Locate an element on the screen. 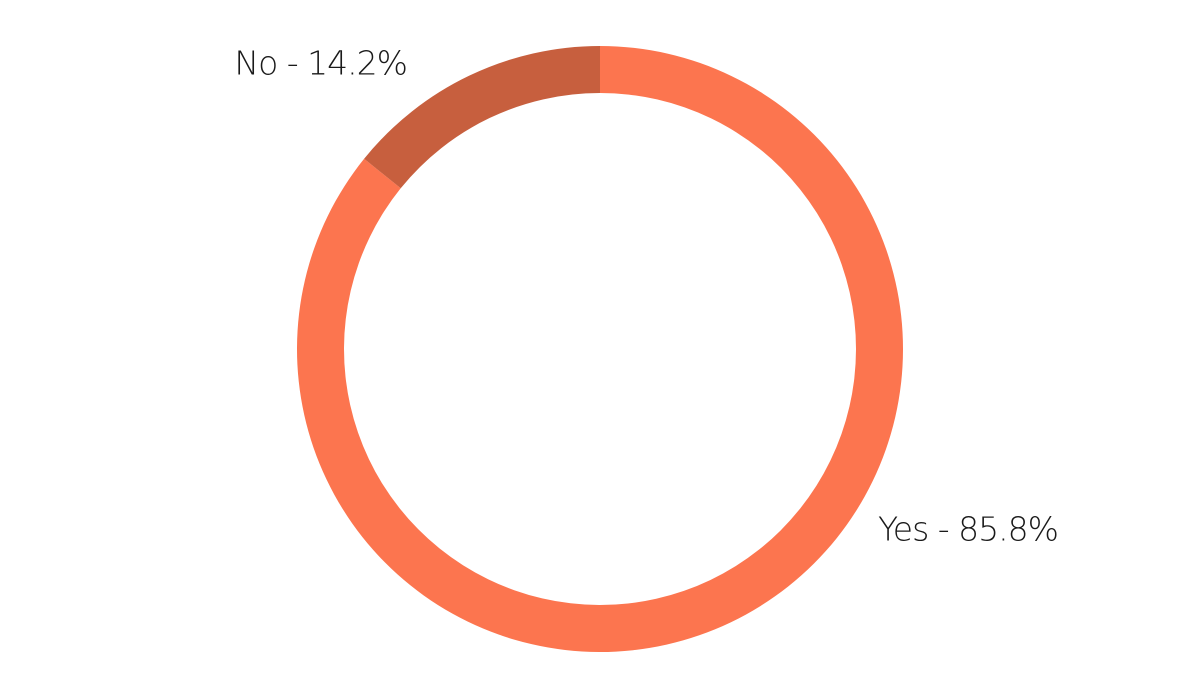 The height and width of the screenshot is (700, 1200). data-label: Yes - 85.8% is located at coordinates (968, 529).